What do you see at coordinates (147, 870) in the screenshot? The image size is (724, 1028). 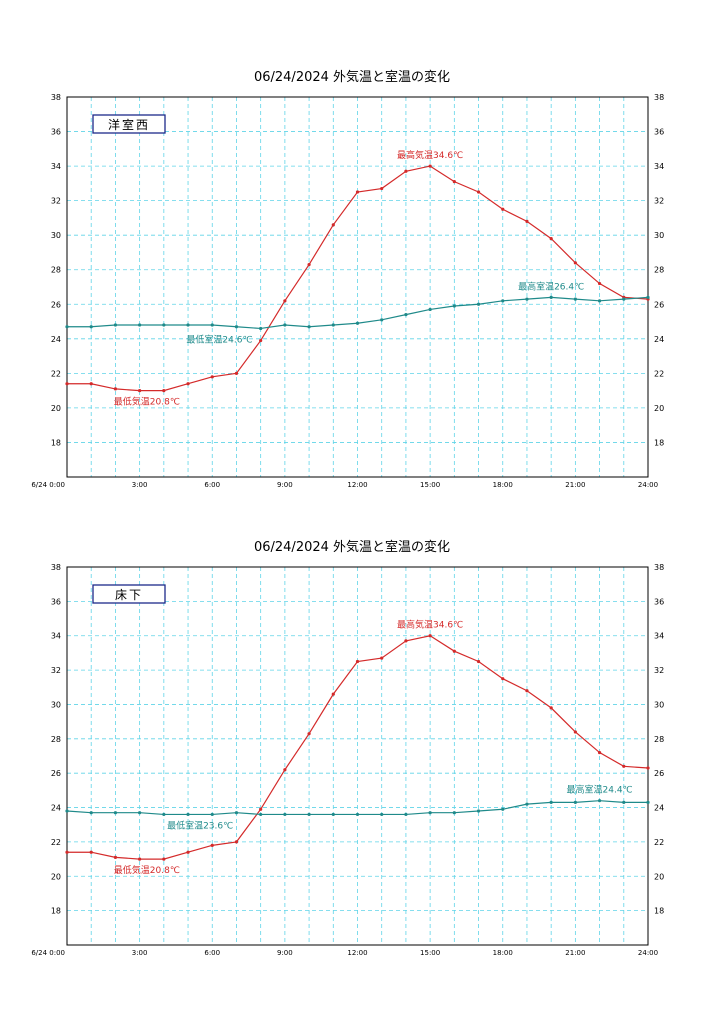 I see `annotation-label: 最低気温20.8℃` at bounding box center [147, 870].